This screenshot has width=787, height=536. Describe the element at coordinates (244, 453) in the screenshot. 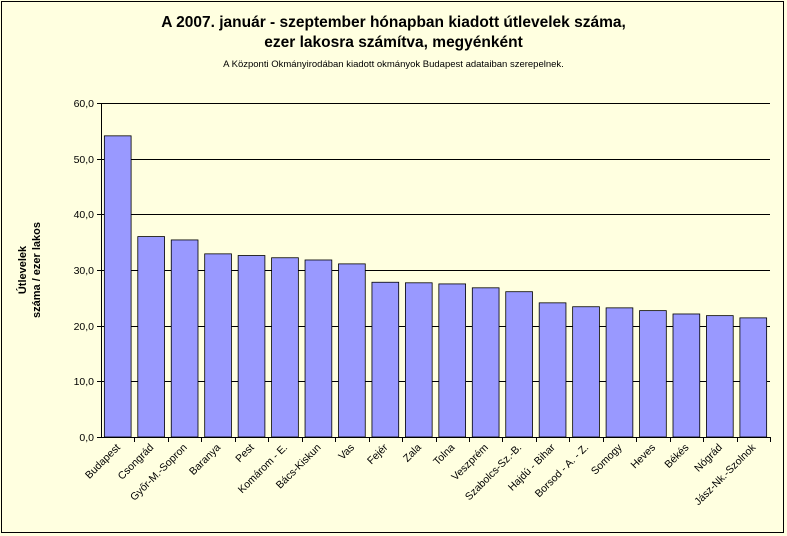

I see `x-tick-label: Pest` at that location.